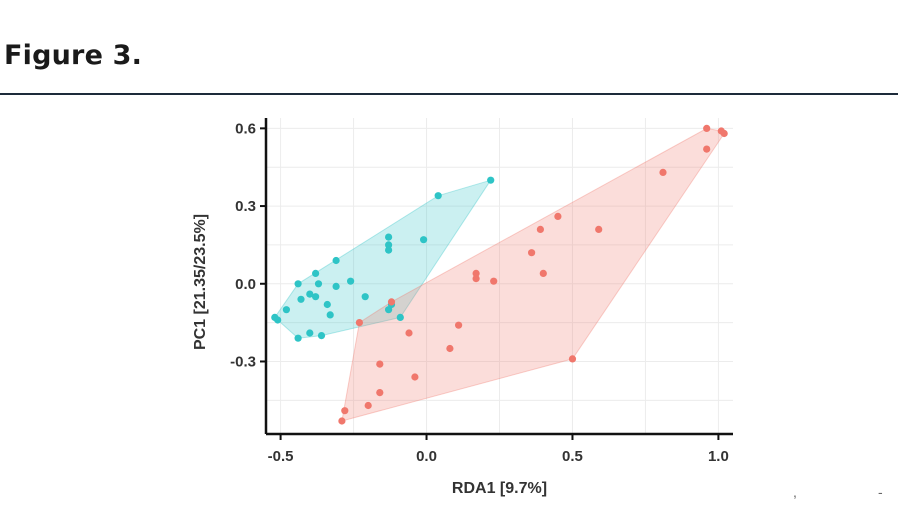 Image resolution: width=900 pixels, height=525 pixels. I want to click on x-tick-label: 0.5, so click(572, 456).